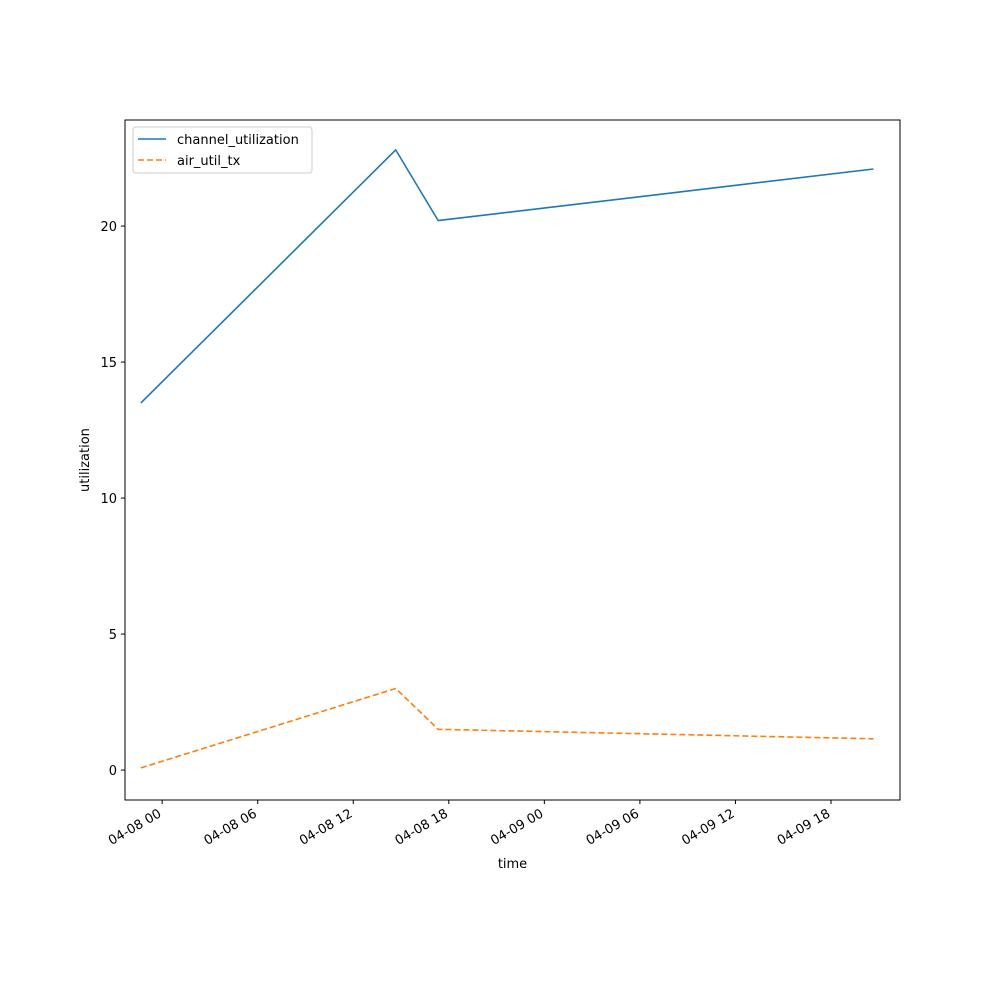  I want to click on x-axis-label: time, so click(512, 864).